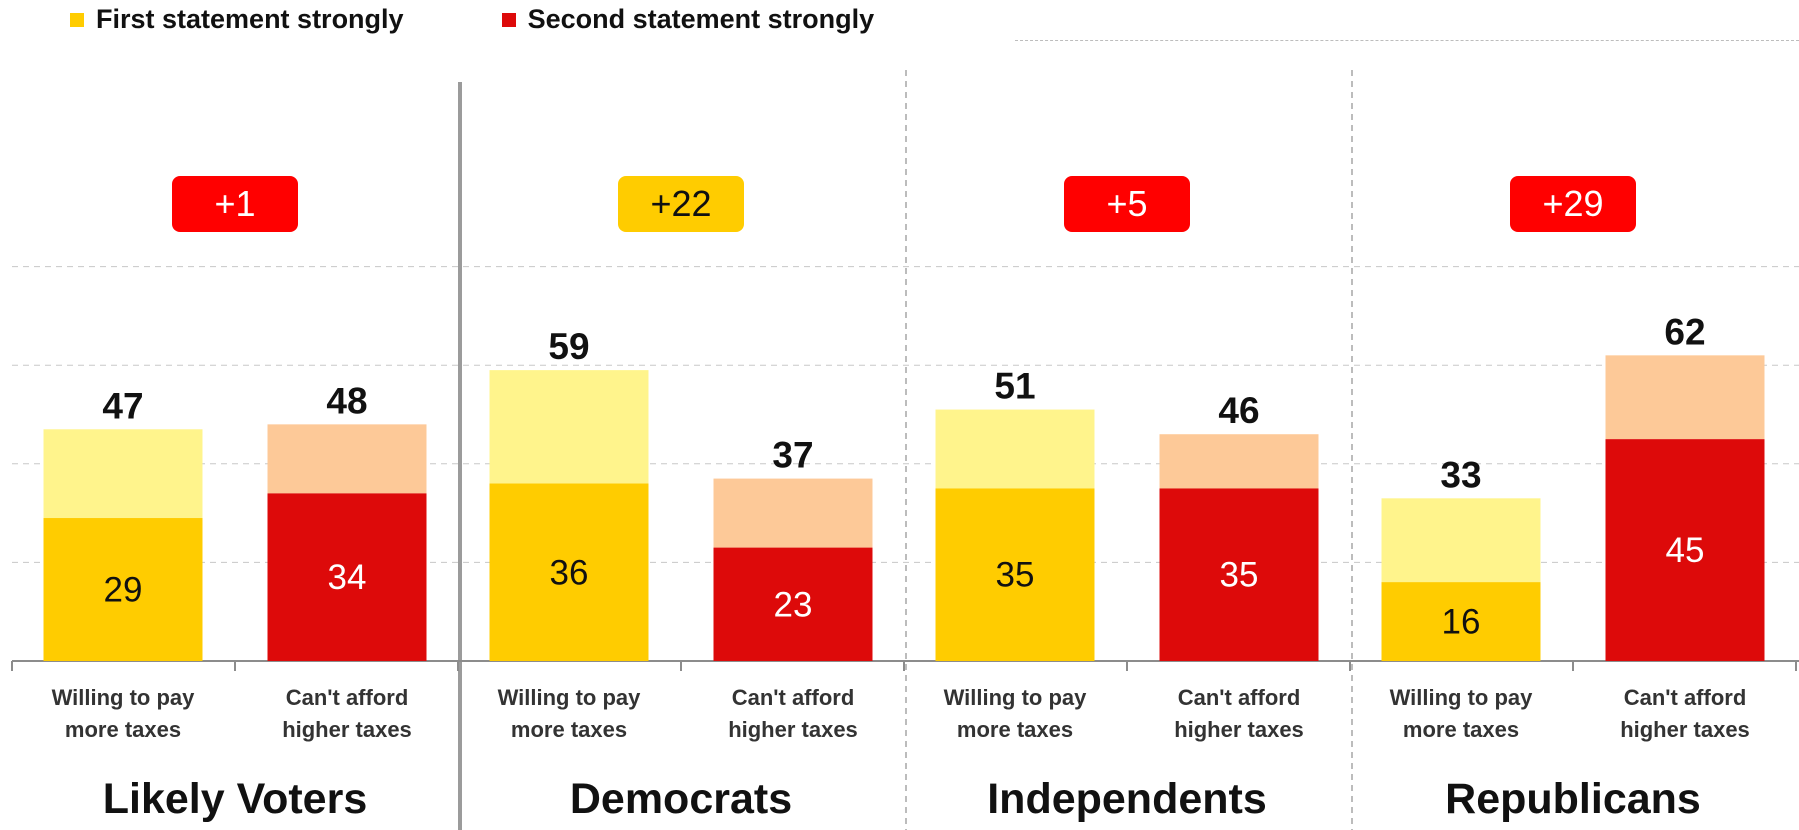  Describe the element at coordinates (346, 400) in the screenshot. I see `data-label-total-likely-voters-second: 48` at that location.